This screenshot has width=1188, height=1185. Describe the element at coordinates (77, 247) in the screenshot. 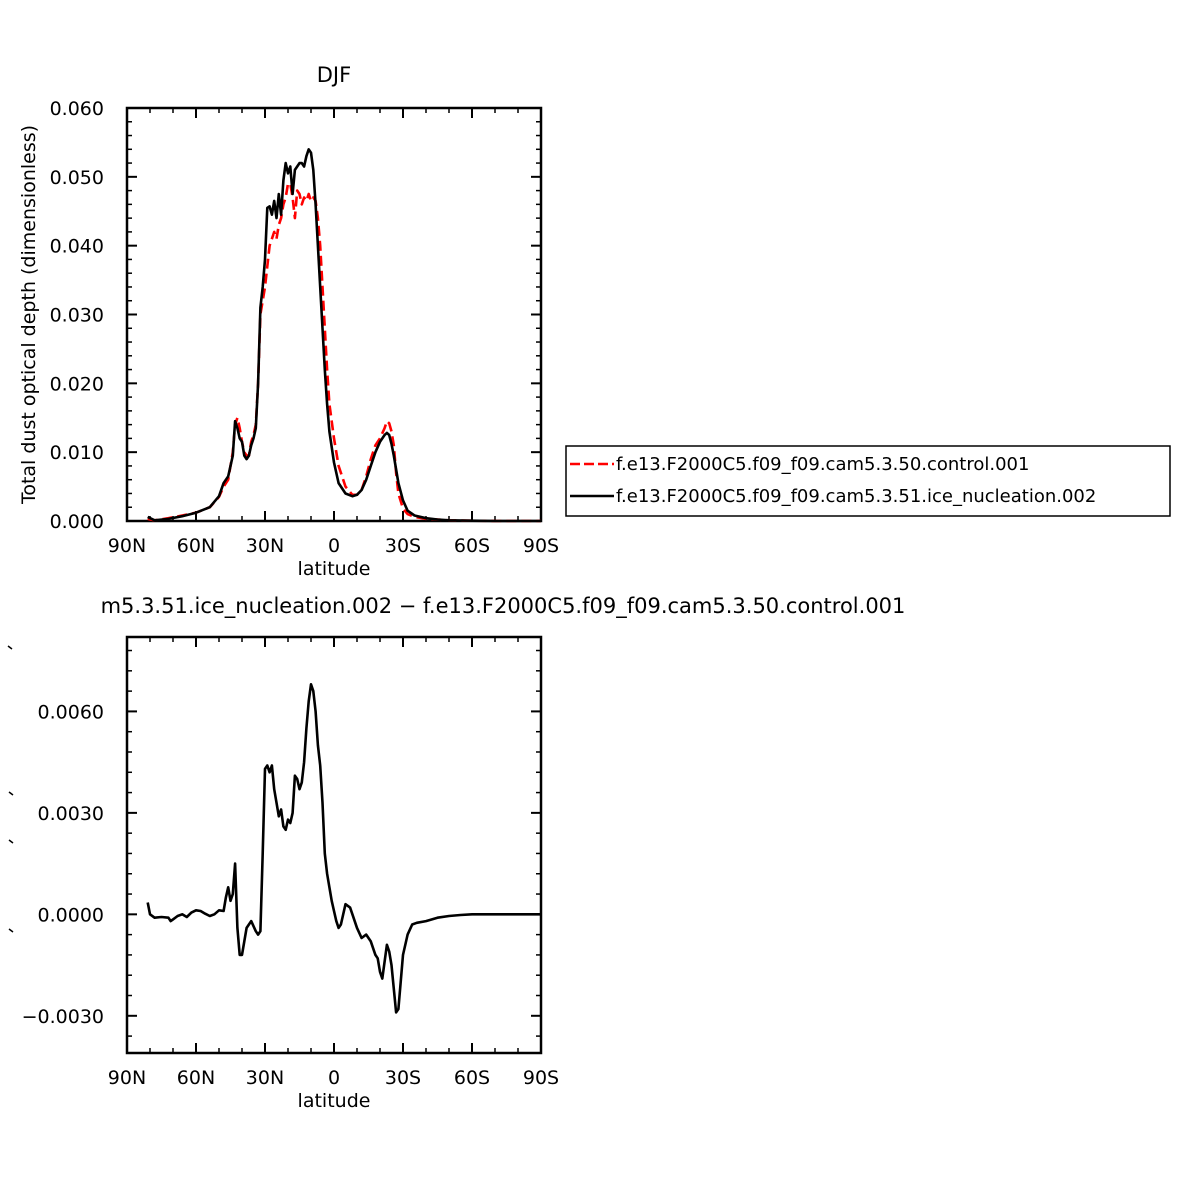

I see `y-tick-label: 0.040` at that location.